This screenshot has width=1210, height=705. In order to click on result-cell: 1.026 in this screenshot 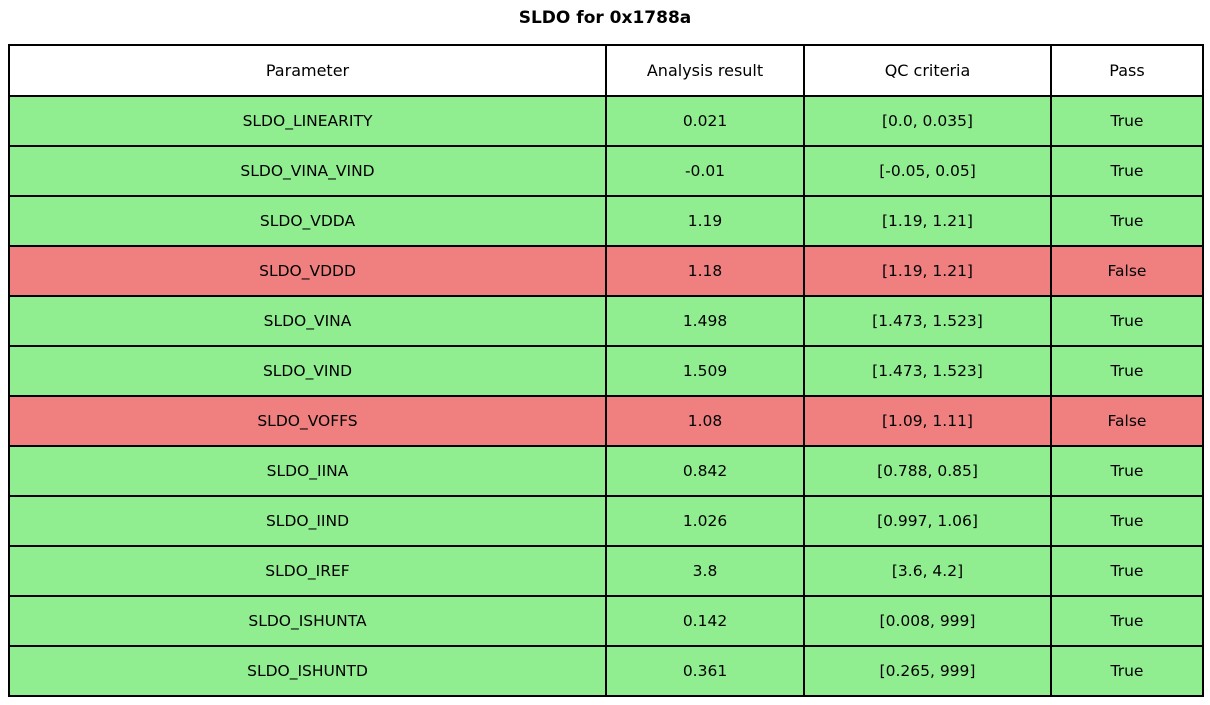, I will do `click(705, 521)`.